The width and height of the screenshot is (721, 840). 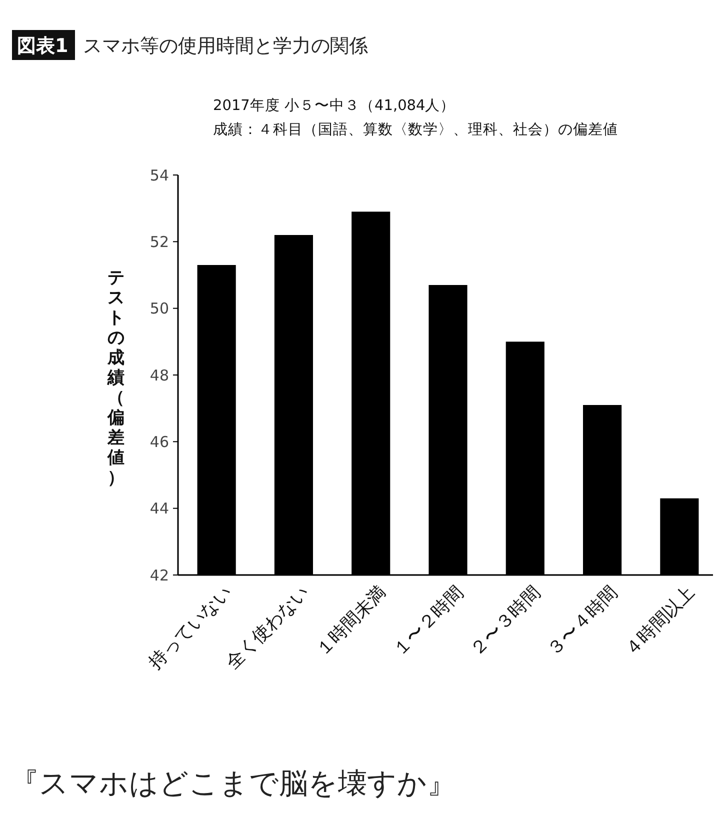 I want to click on y-tick-label: 42, so click(x=159, y=575).